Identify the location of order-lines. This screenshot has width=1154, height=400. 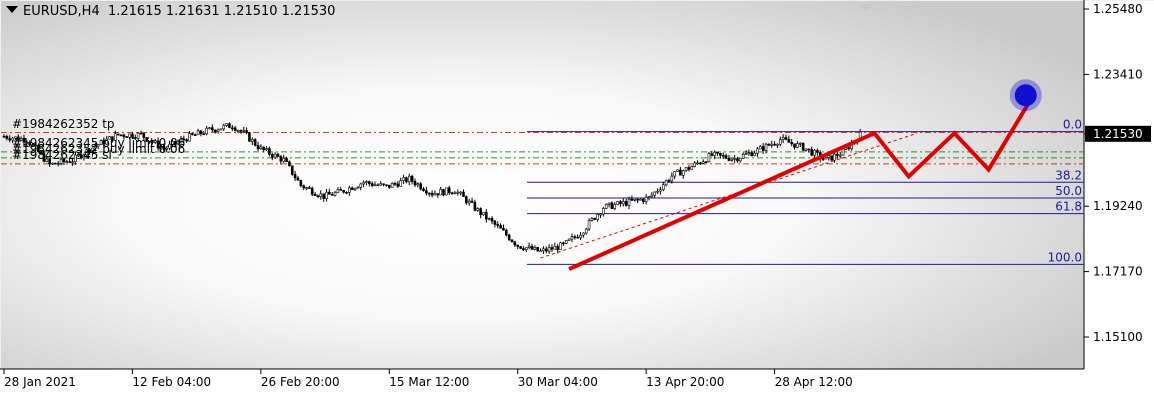
(542, 148).